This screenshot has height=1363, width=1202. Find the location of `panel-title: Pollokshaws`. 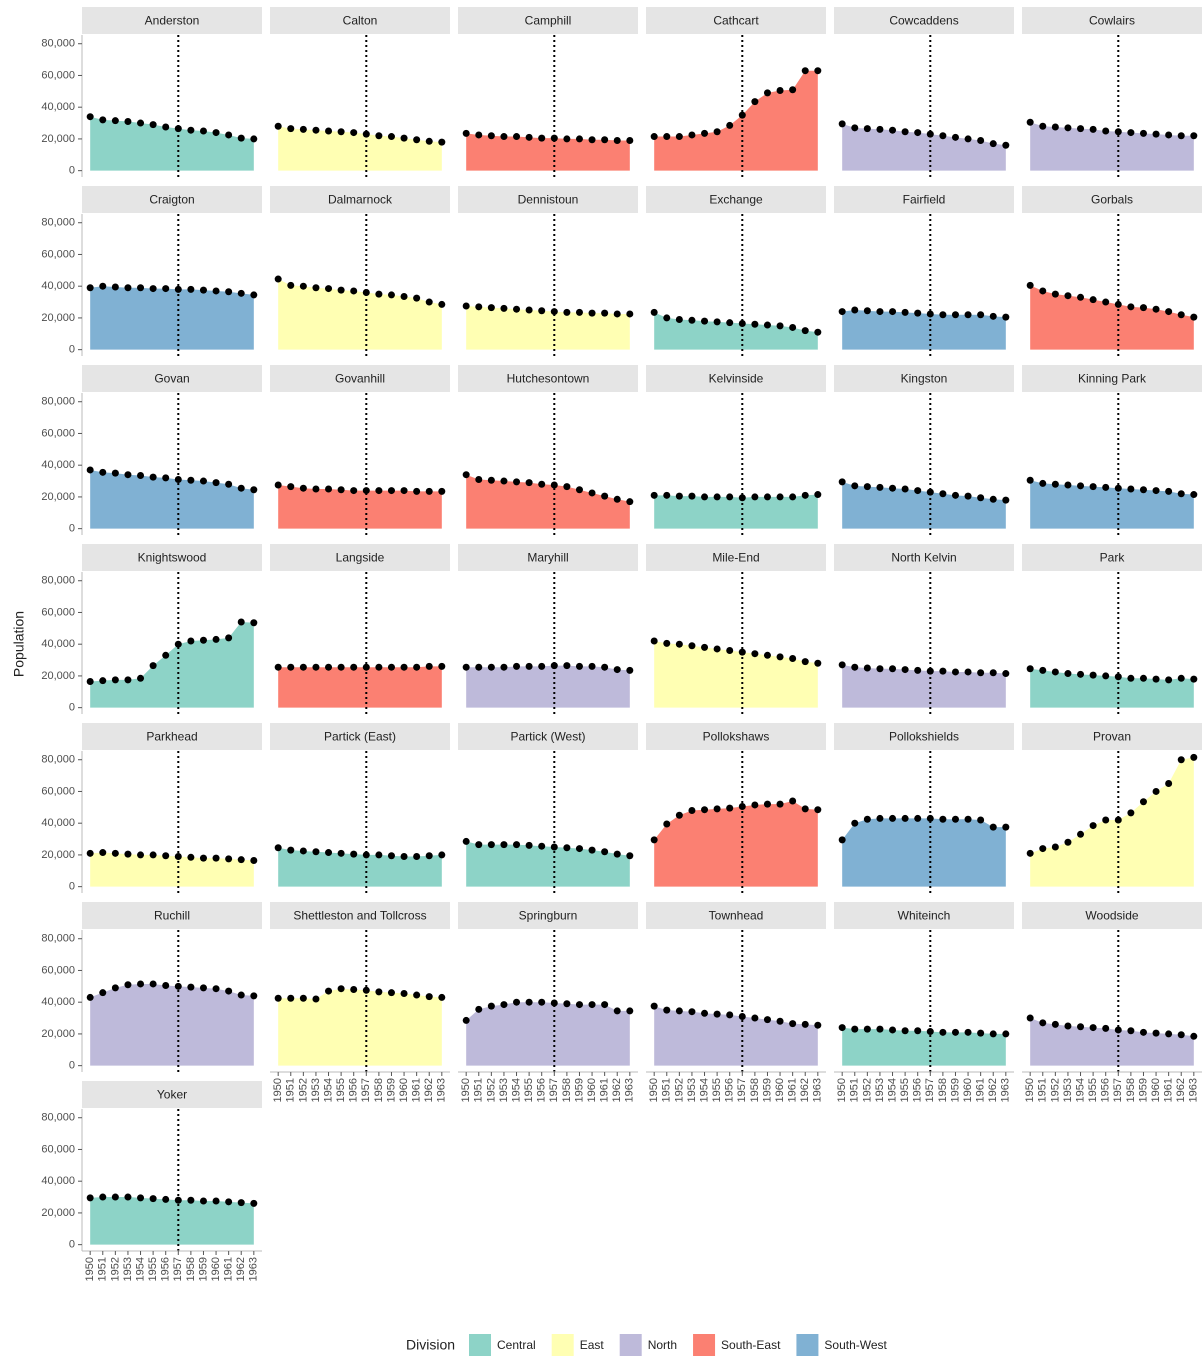

panel-title: Pollokshaws is located at coordinates (736, 737).